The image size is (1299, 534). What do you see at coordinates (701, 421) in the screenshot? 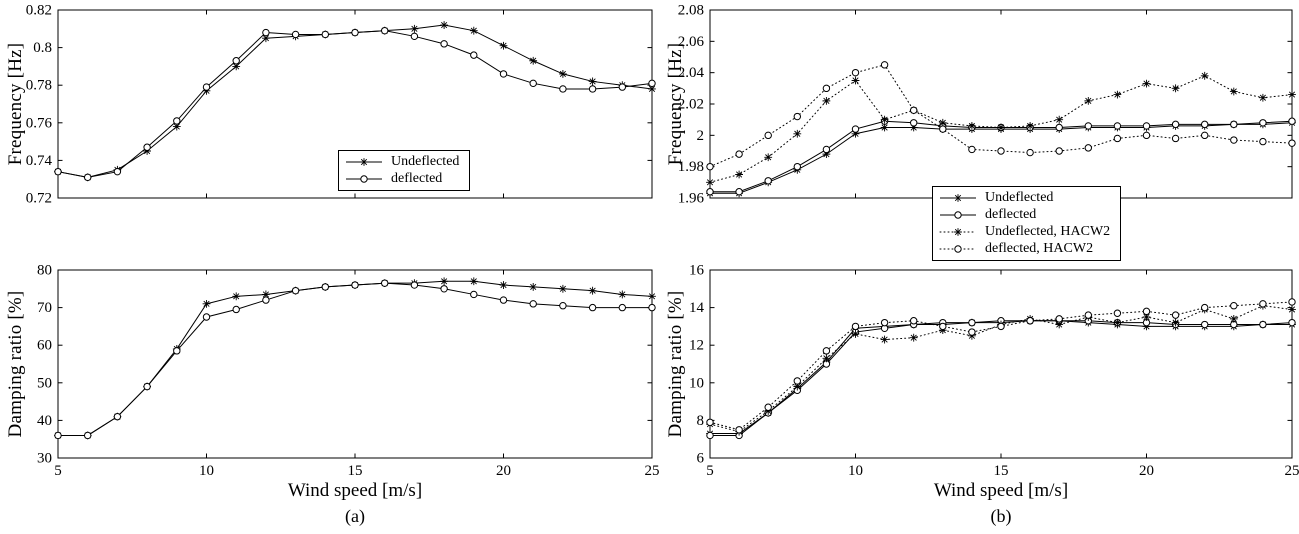
I see `y-tick-label: 8` at bounding box center [701, 421].